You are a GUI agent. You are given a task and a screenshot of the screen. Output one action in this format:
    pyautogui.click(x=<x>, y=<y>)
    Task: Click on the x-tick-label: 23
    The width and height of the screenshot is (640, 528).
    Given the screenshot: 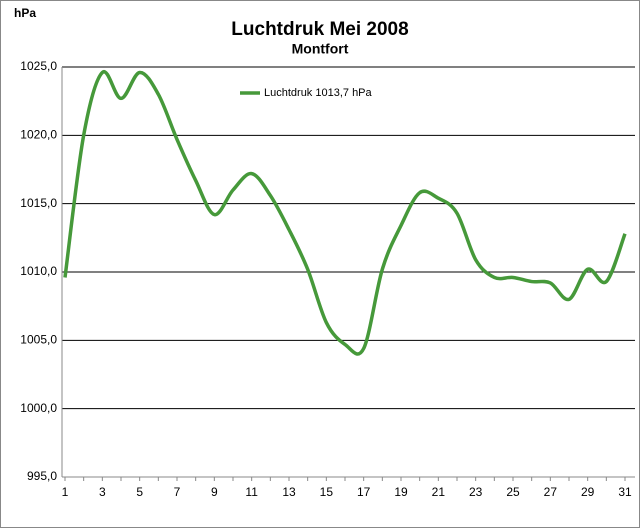 What is the action you would take?
    pyautogui.click(x=476, y=492)
    